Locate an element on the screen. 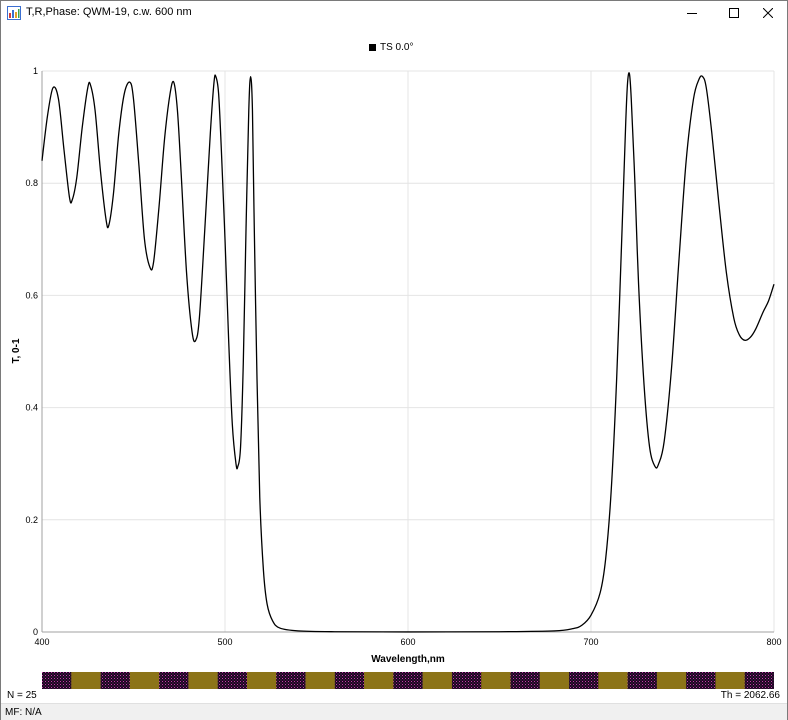  maximize-button is located at coordinates (734, 13).